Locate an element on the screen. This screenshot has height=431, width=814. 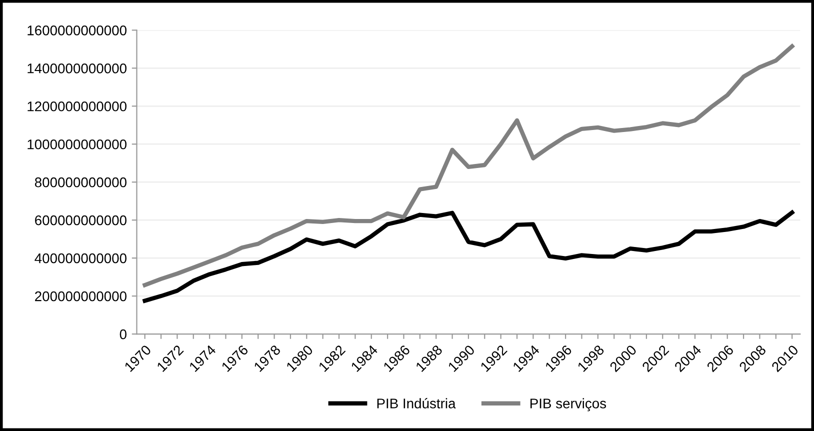
y-tick-label: 0 is located at coordinates (123, 334).